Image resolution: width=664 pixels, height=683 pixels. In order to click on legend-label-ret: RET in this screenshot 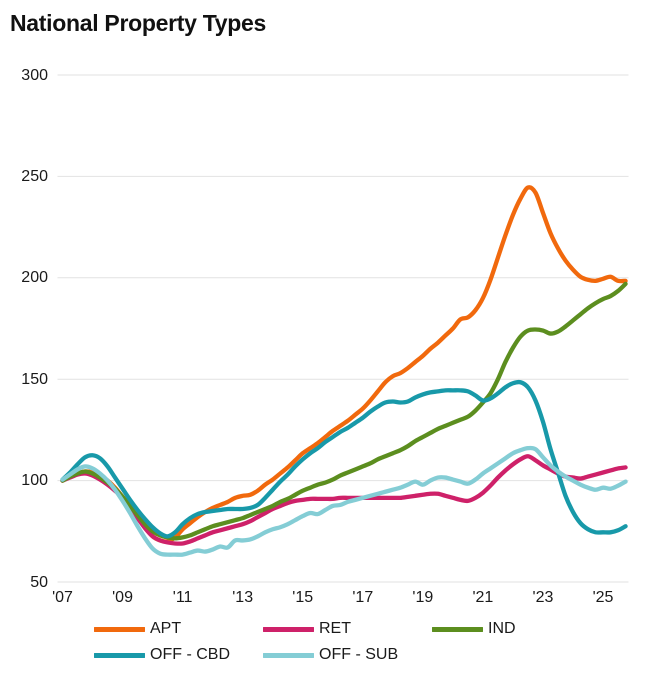, I will do `click(335, 628)`.